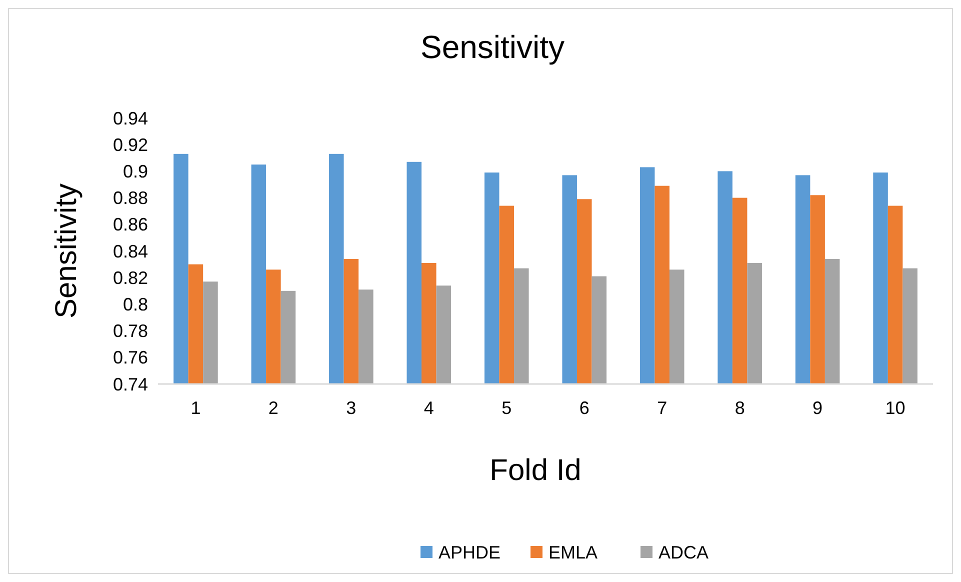 The width and height of the screenshot is (961, 582). I want to click on x-tick-label: 9, so click(817, 408).